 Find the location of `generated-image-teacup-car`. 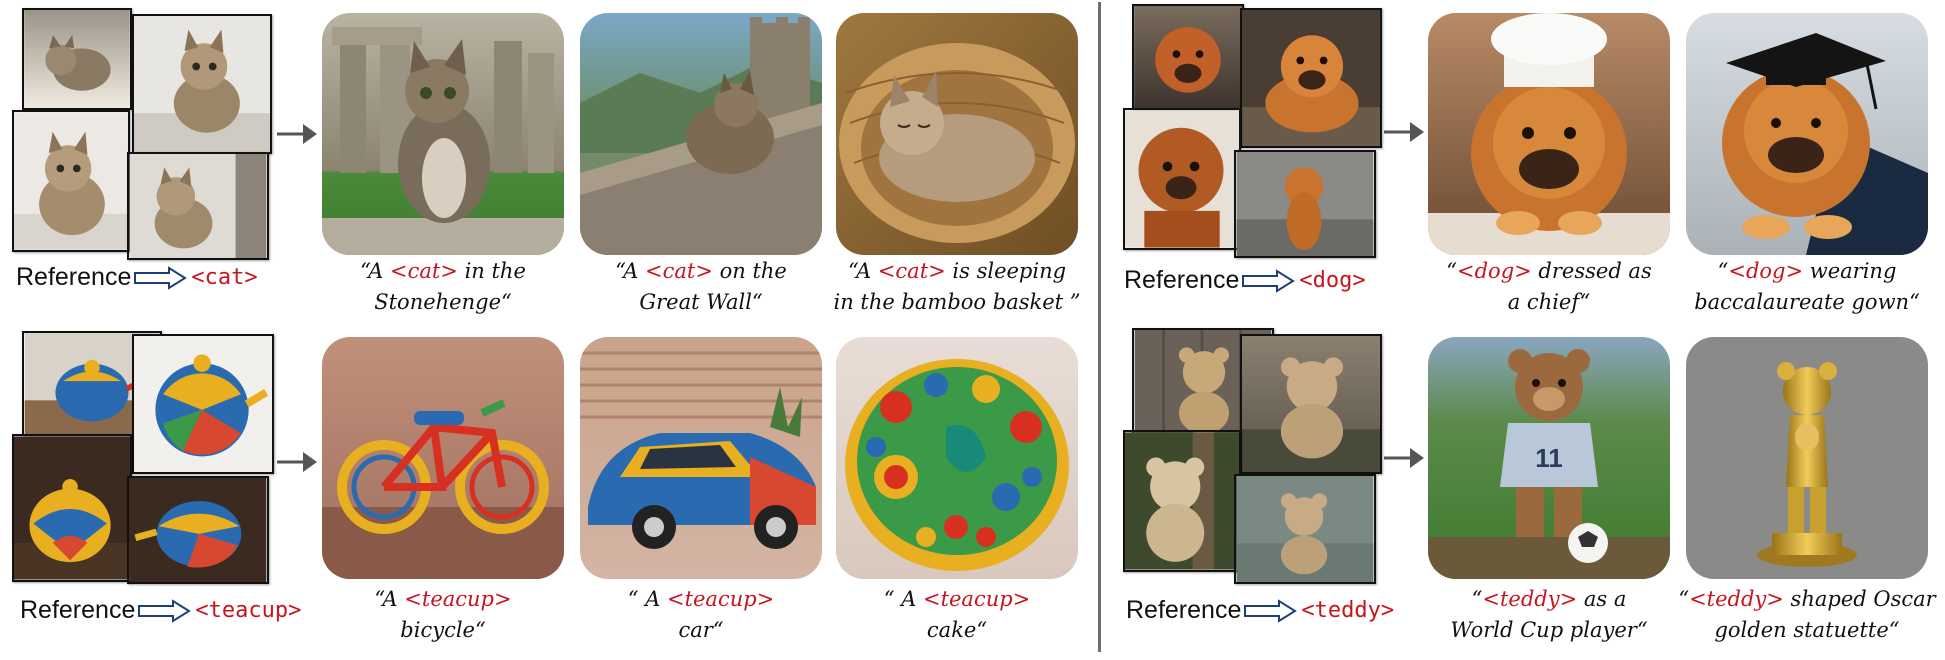

generated-image-teacup-car is located at coordinates (701, 458).